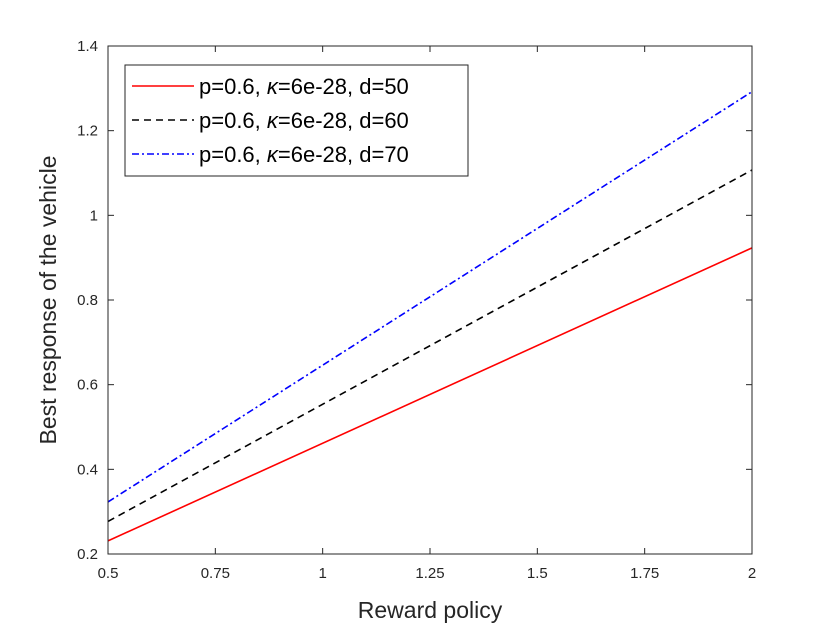 The image size is (830, 623). What do you see at coordinates (108, 573) in the screenshot?
I see `x-tick-label: 0.5` at bounding box center [108, 573].